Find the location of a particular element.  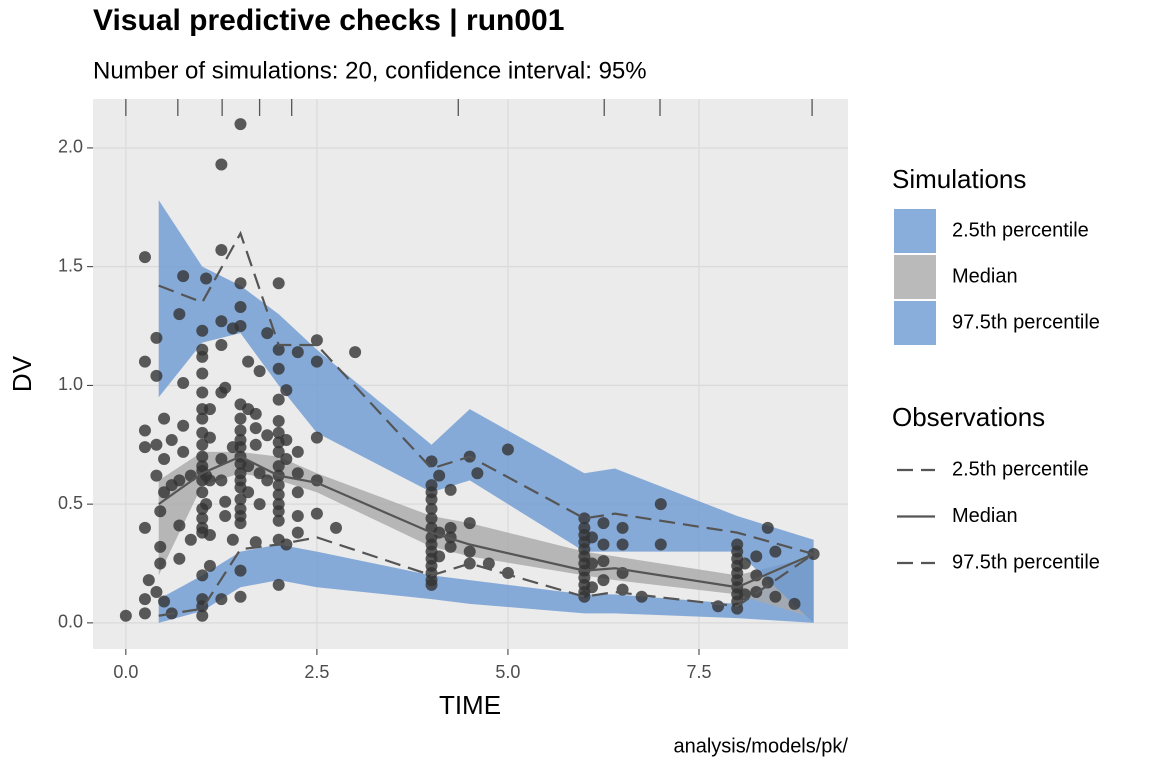

x-tick-label: 2.5 is located at coordinates (316, 672).